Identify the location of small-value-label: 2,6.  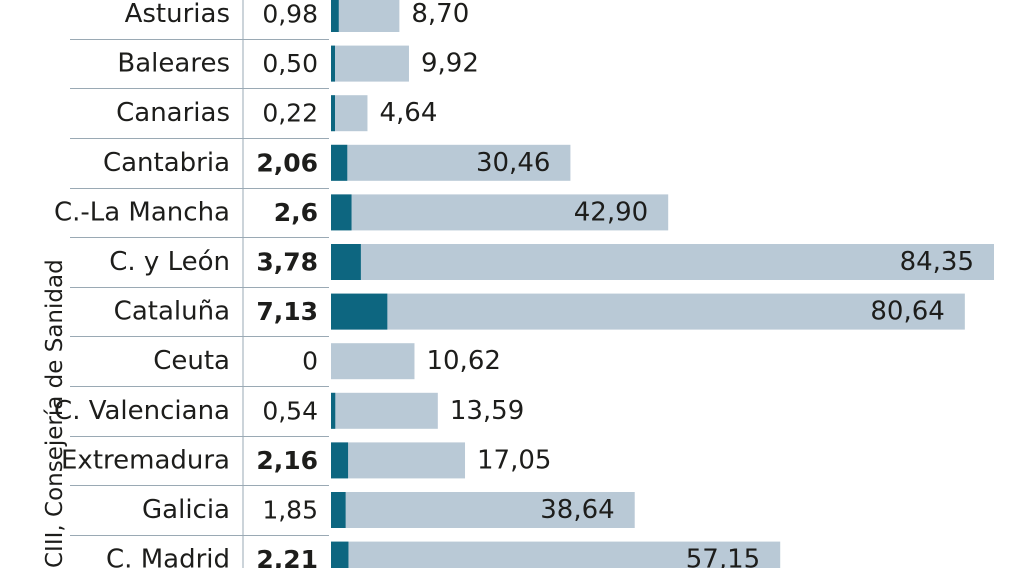
(296, 212).